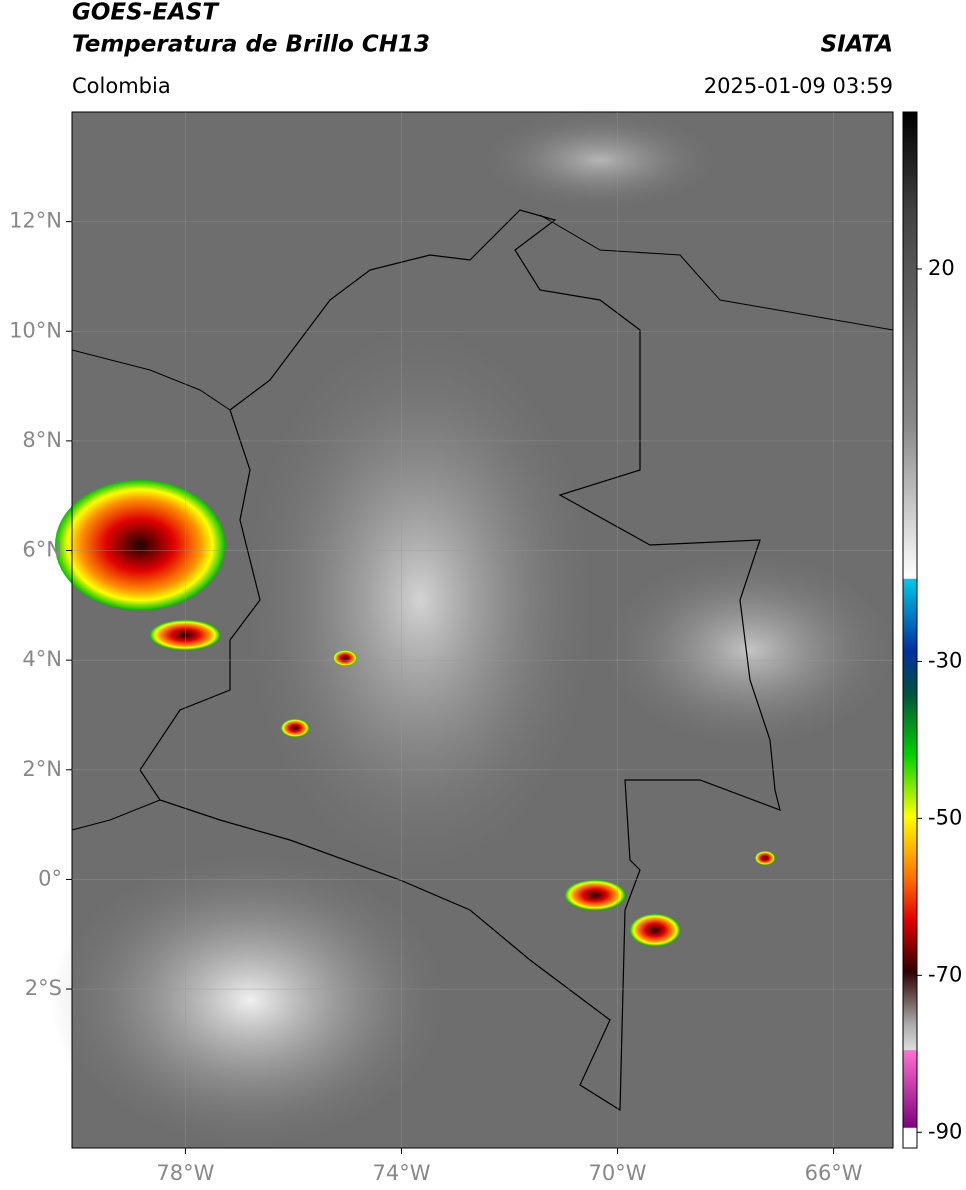 The image size is (966, 1190). Describe the element at coordinates (42, 659) in the screenshot. I see `y-tick-label: 4°N` at that location.